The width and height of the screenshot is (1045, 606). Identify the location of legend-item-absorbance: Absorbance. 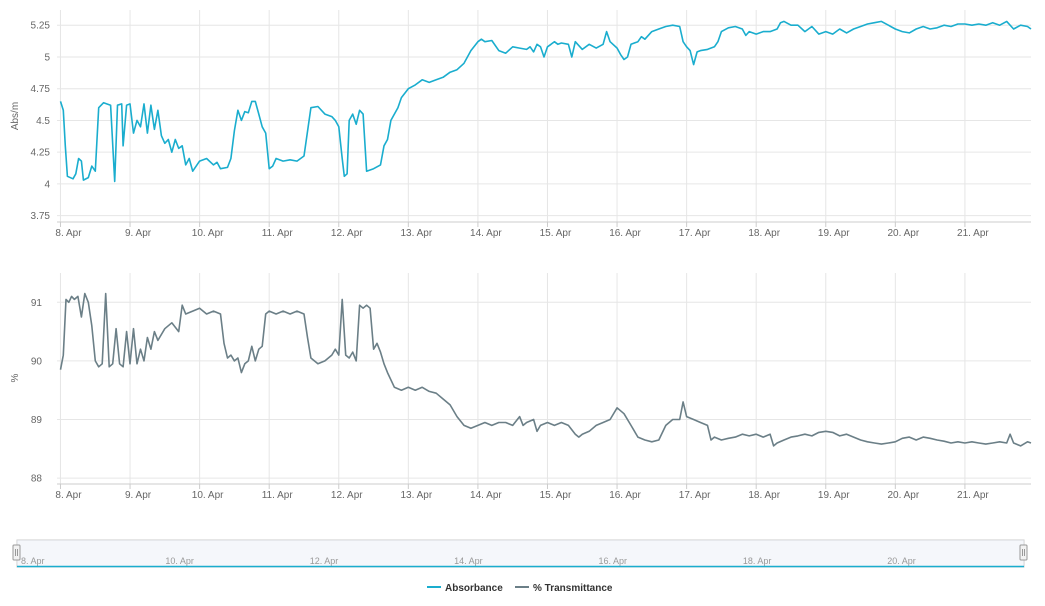
(465, 588).